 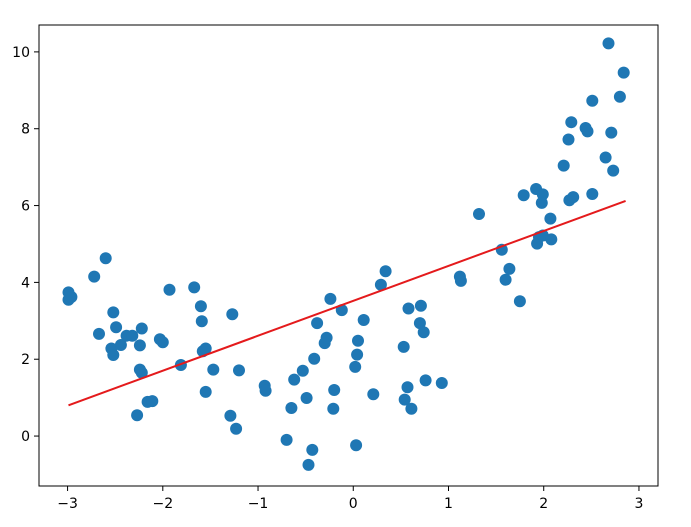 I want to click on x-tick-label: 0, so click(x=353, y=504).